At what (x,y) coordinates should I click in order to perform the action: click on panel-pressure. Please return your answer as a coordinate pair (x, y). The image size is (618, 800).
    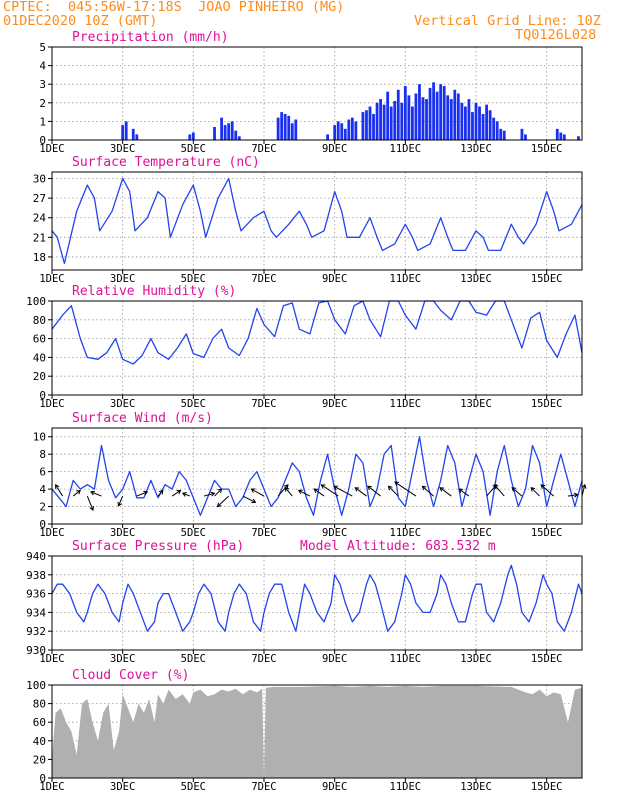
    Looking at the image, I should click on (315, 604).